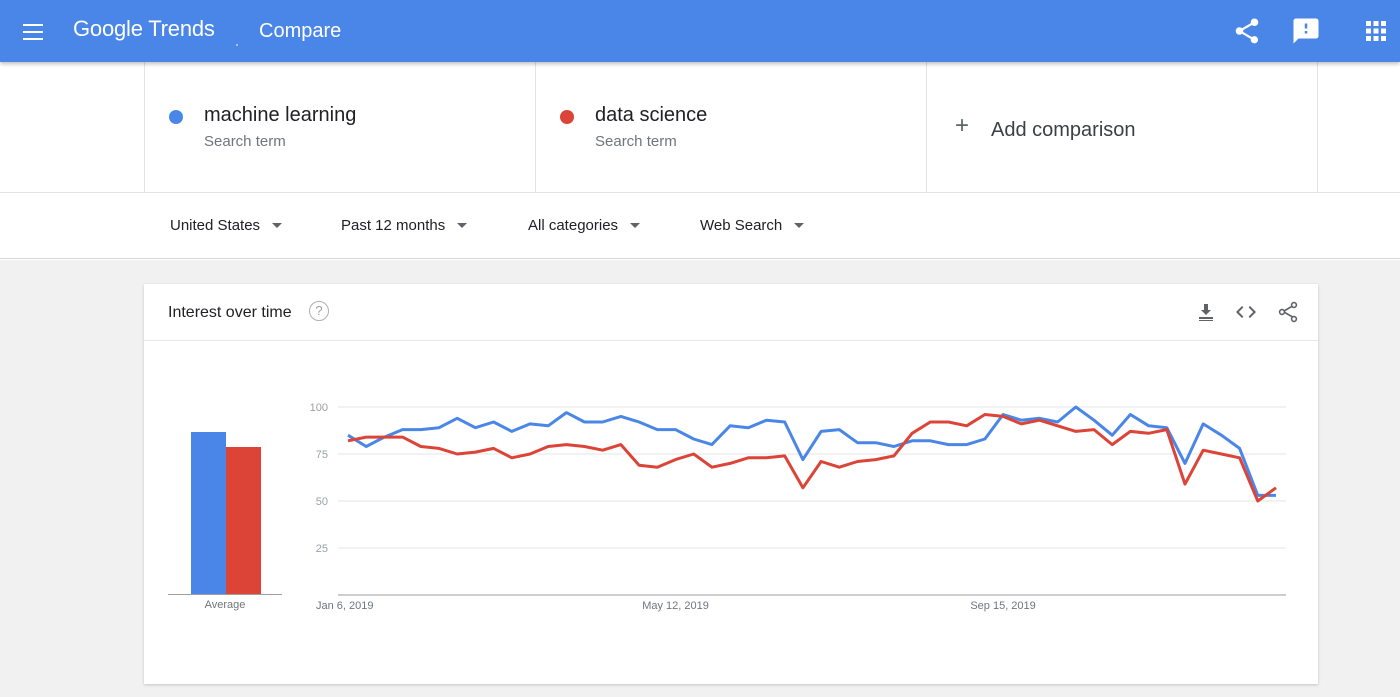 The height and width of the screenshot is (697, 1400). Describe the element at coordinates (730, 127) in the screenshot. I see `term-card-data-science: data science Search term` at that location.